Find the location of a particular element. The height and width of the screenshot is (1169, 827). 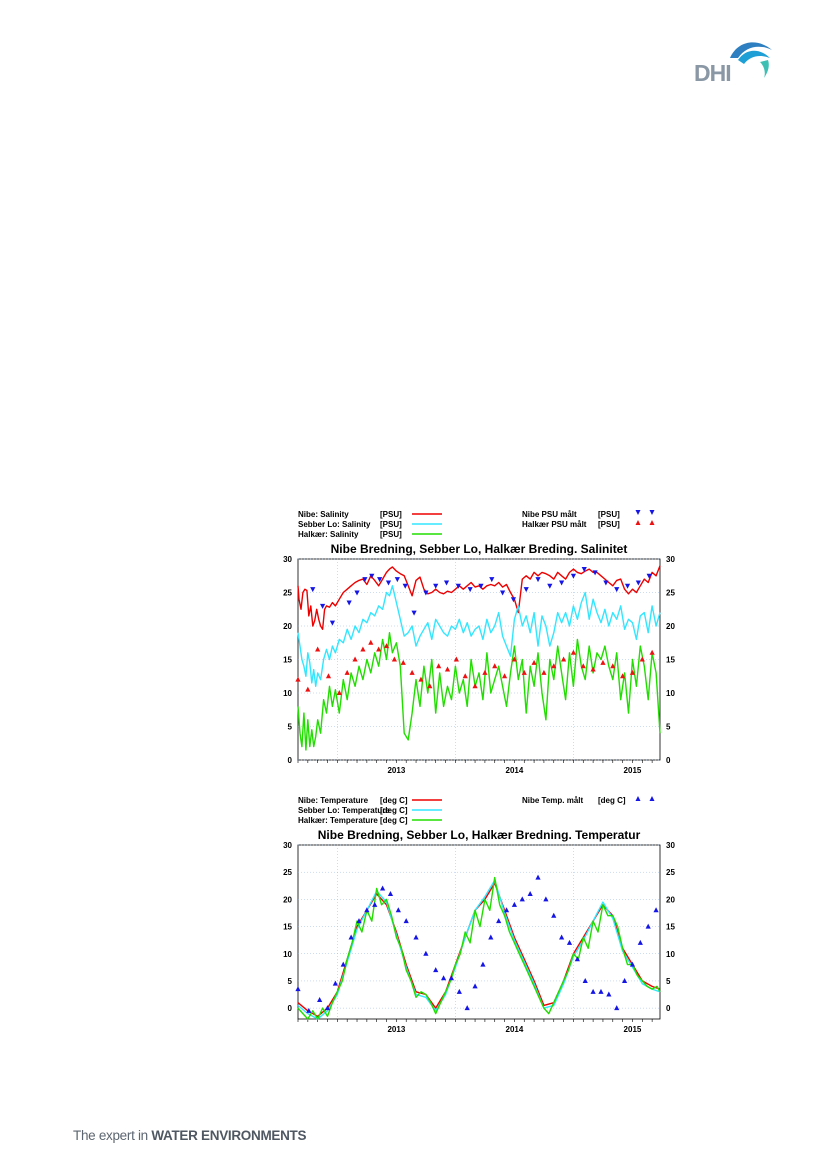

x-tick-label: 2013 is located at coordinates (396, 770).